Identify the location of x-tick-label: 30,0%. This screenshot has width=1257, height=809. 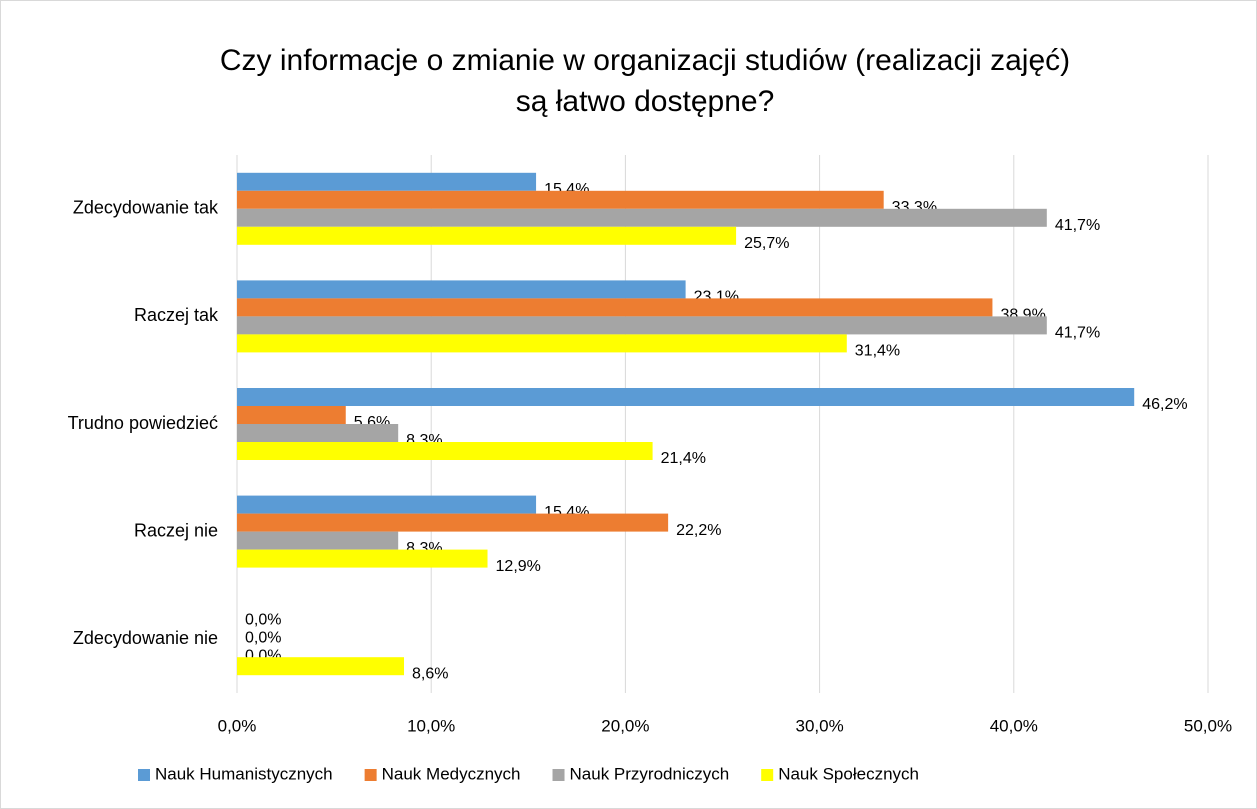
(819, 725).